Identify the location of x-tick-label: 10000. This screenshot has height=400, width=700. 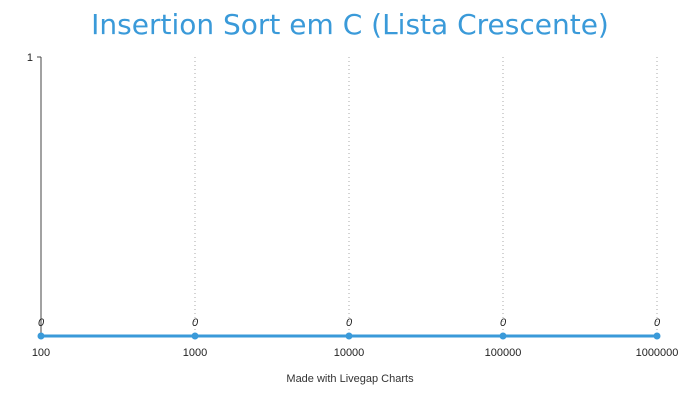
(349, 353).